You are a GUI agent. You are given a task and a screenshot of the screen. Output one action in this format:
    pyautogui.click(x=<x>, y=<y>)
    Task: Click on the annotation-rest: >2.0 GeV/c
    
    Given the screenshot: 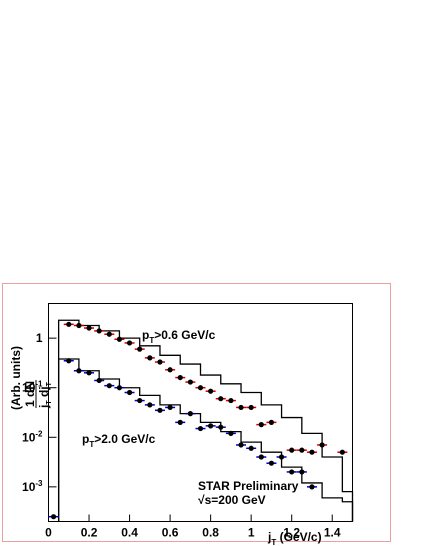 What is the action you would take?
    pyautogui.click(x=124, y=439)
    